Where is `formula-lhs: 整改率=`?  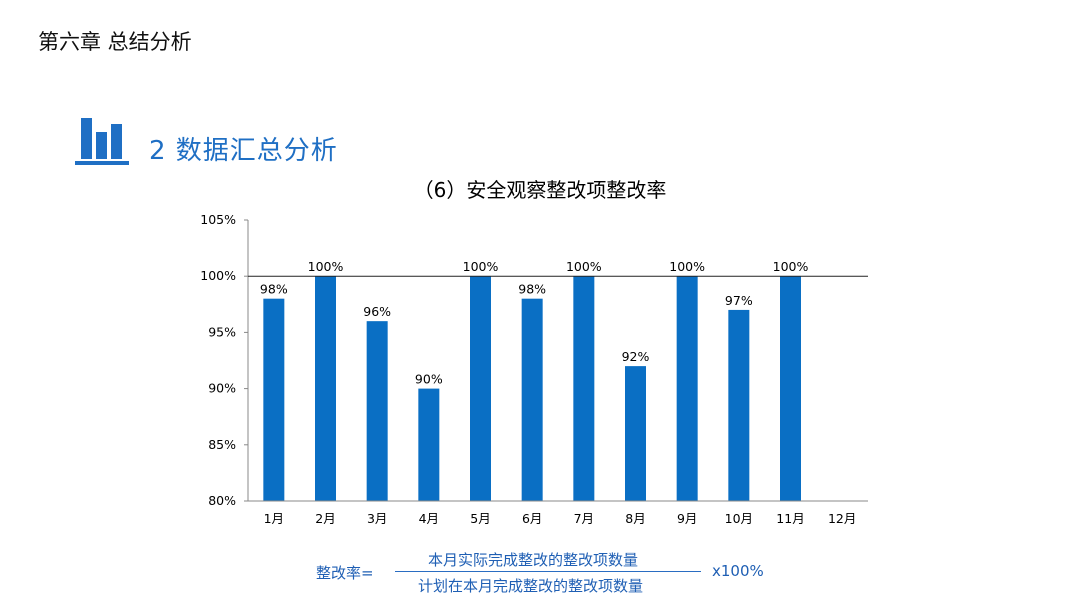
formula-lhs: 整改率= is located at coordinates (345, 573).